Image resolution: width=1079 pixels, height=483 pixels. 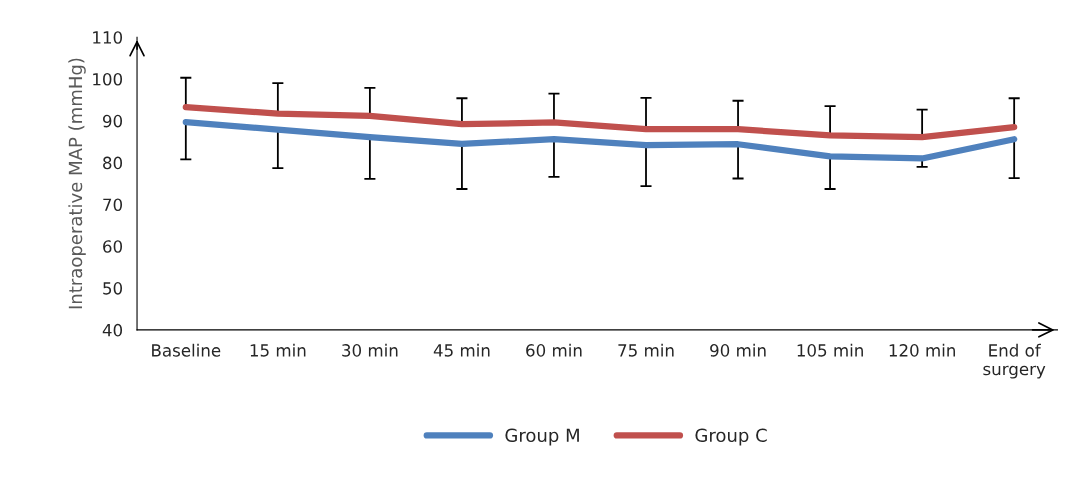 What do you see at coordinates (108, 37) in the screenshot?
I see `y-tick-label: 110` at bounding box center [108, 37].